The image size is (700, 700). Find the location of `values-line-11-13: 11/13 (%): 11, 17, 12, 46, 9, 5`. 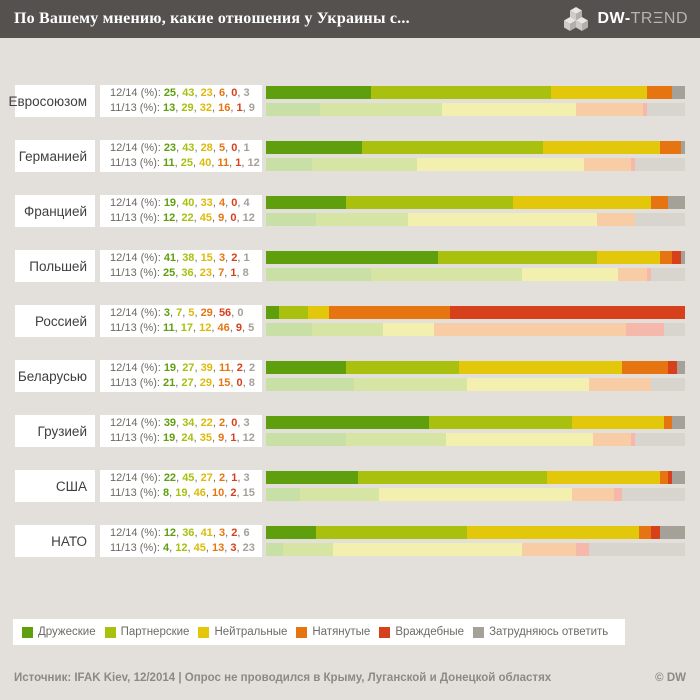

values-line-11-13: 11/13 (%): 11, 17, 12, 46, 9, 5 is located at coordinates (182, 328).